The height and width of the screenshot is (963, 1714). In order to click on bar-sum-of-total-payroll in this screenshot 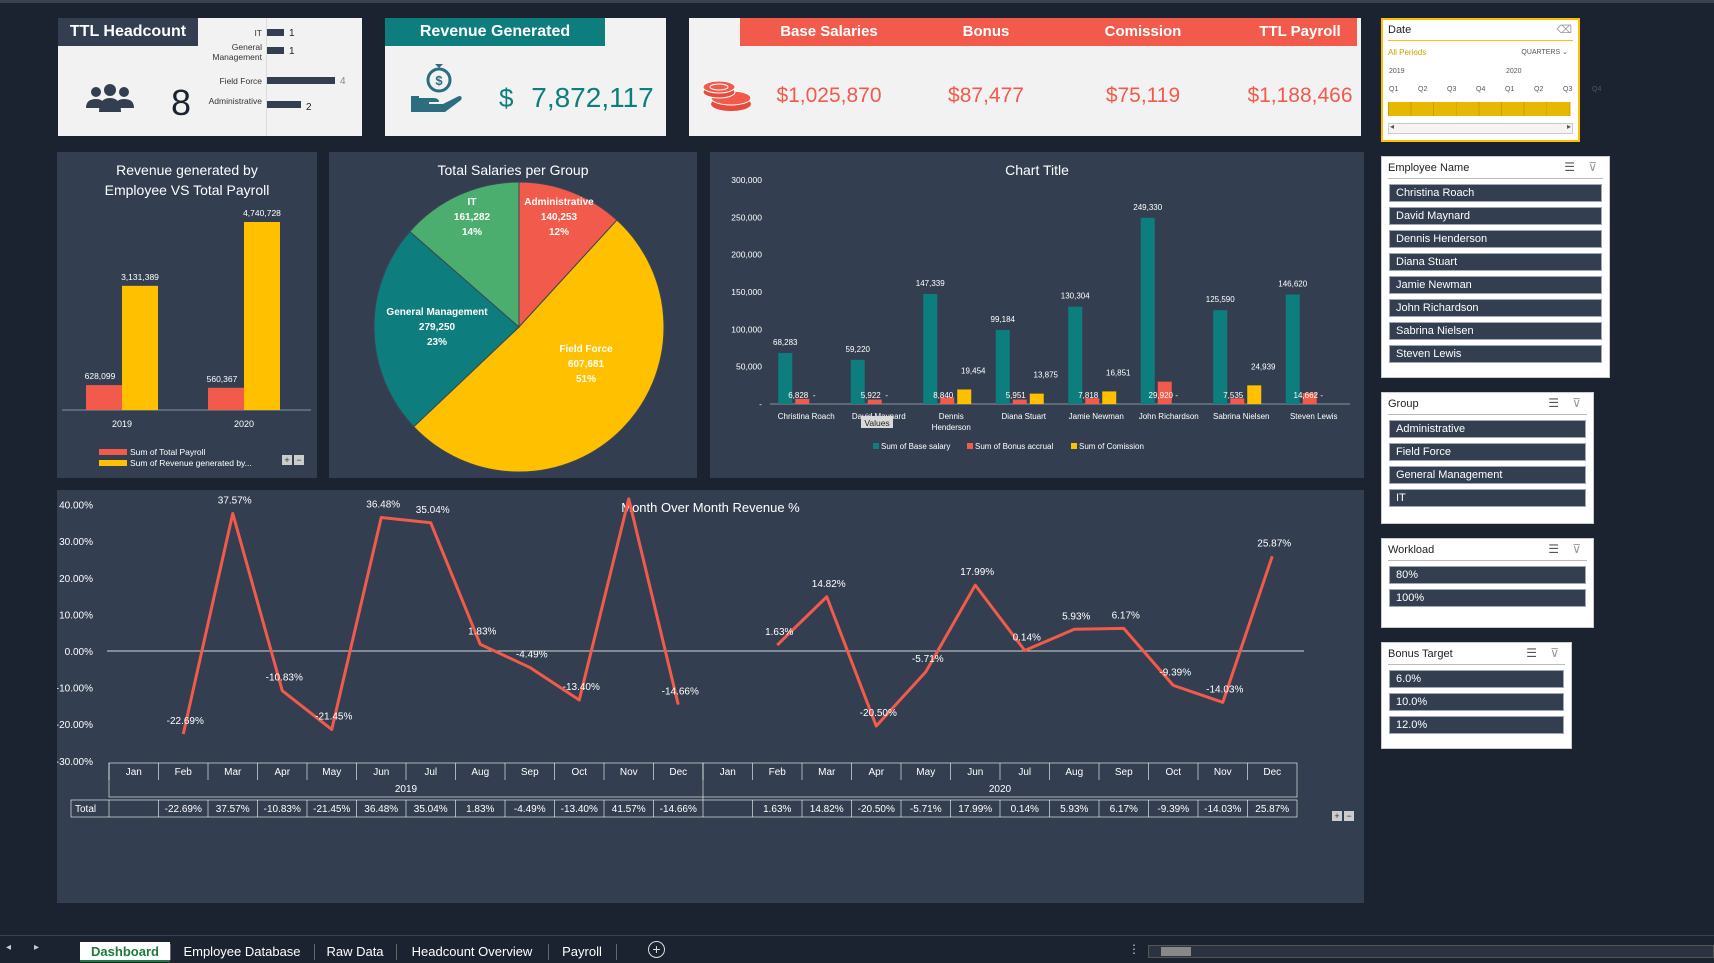, I will do `click(226, 398)`.